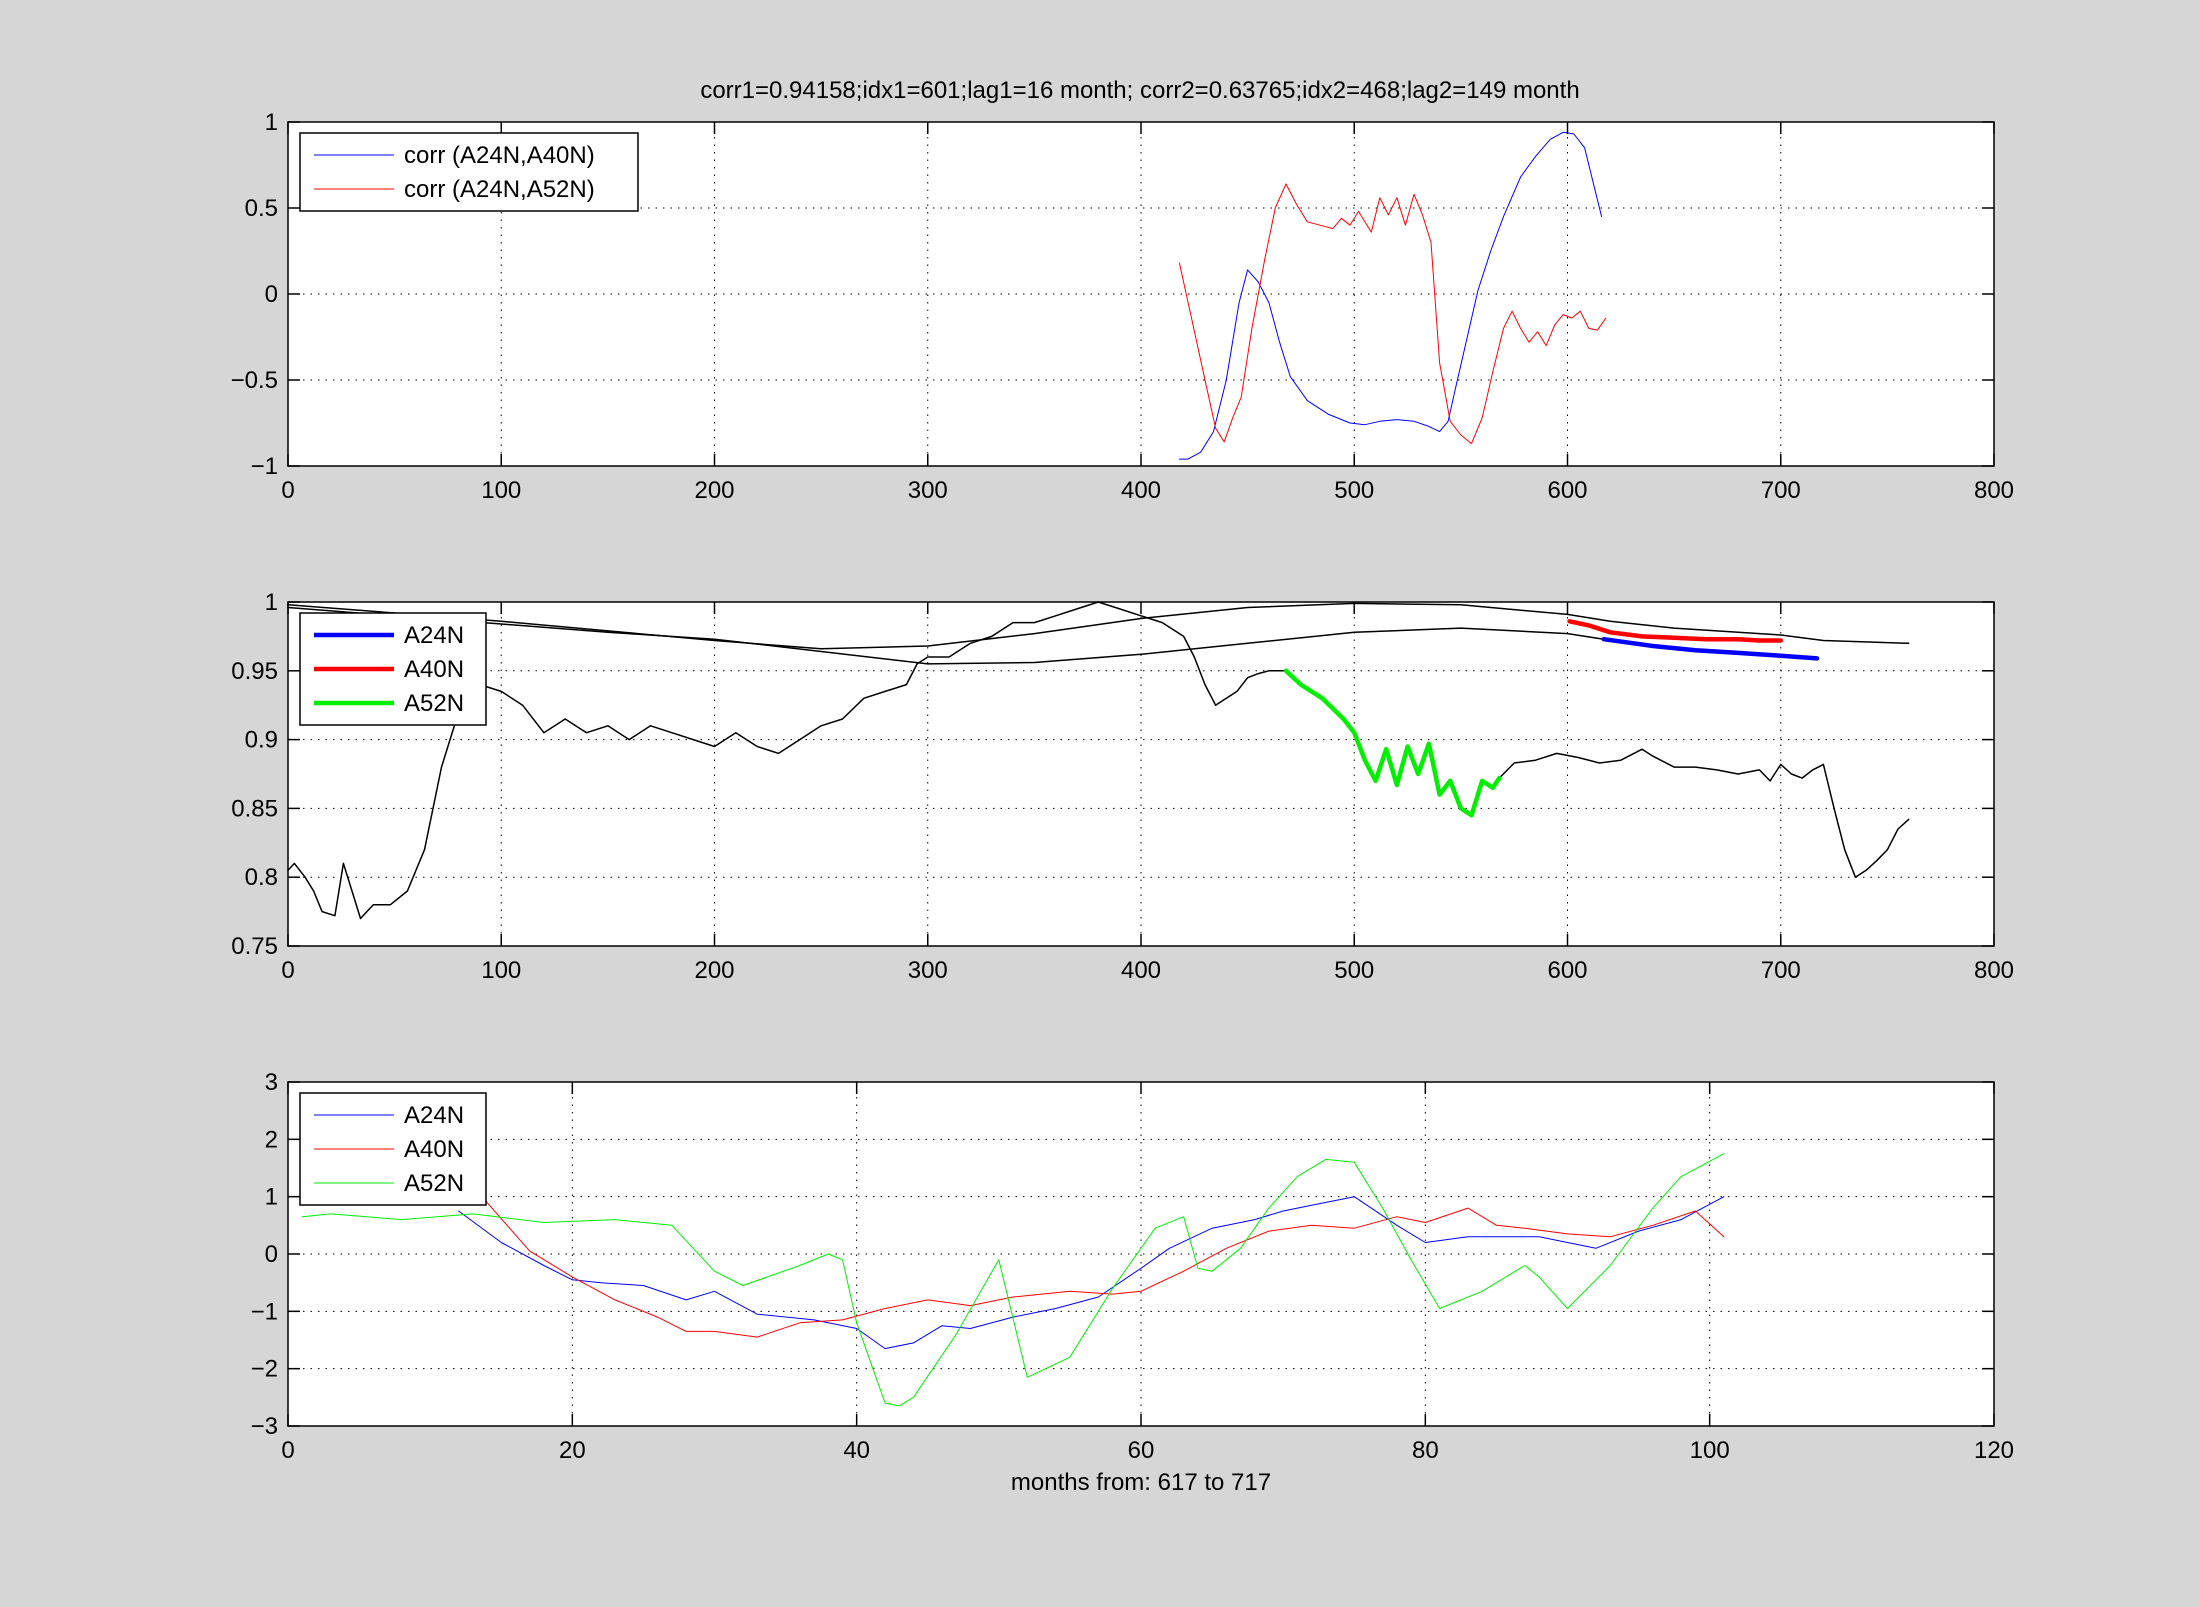  Describe the element at coordinates (271, 1082) in the screenshot. I see `y-tick-label: 3` at that location.